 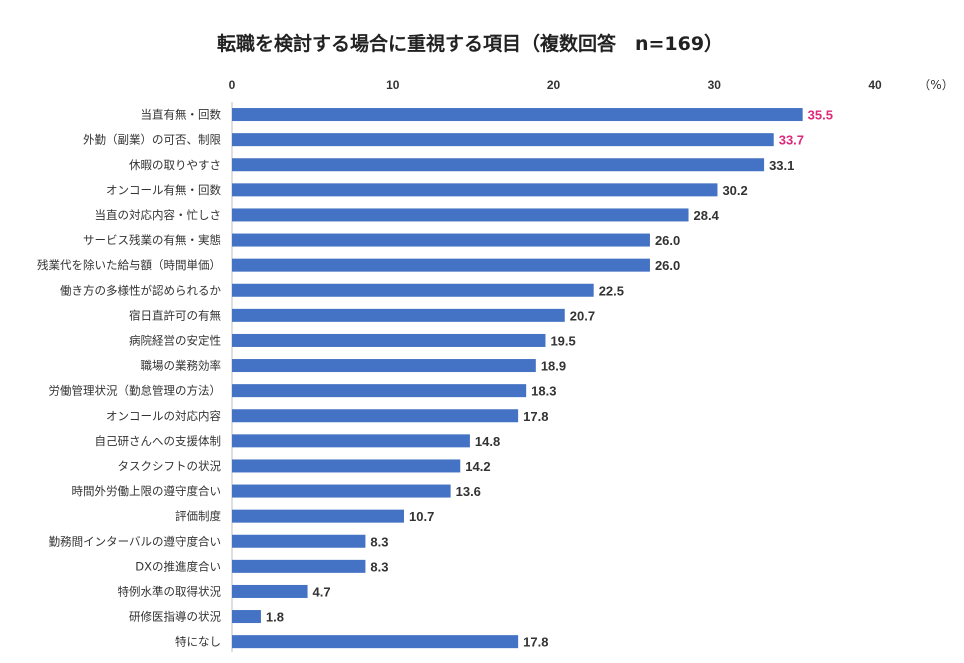 What do you see at coordinates (163, 190) in the screenshot?
I see `category-label: オンコール有無・回数` at bounding box center [163, 190].